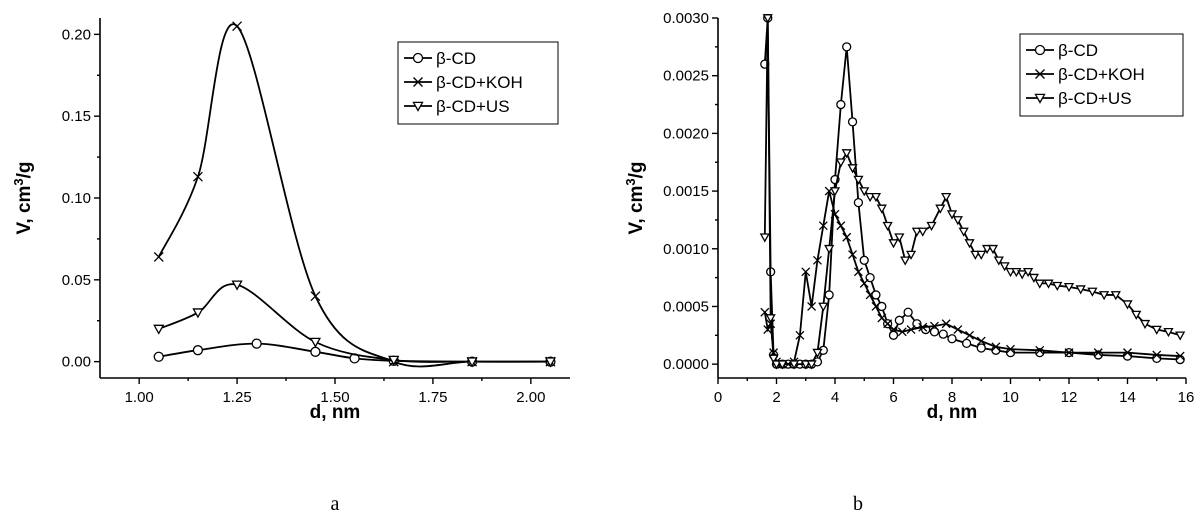  I want to click on y-tick-label: 0.0020, so click(686, 133).